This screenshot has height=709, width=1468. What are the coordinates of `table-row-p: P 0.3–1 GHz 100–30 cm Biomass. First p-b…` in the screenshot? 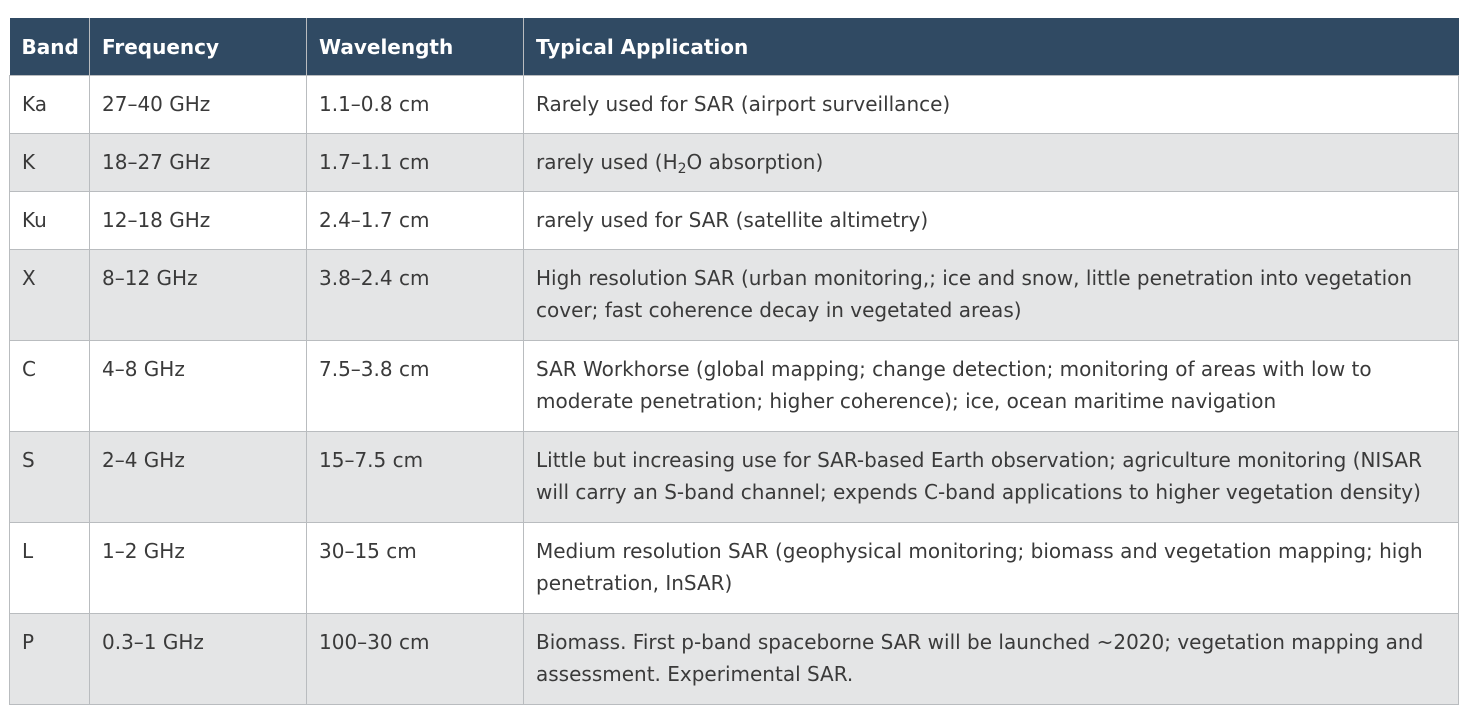 It's located at (734, 659).